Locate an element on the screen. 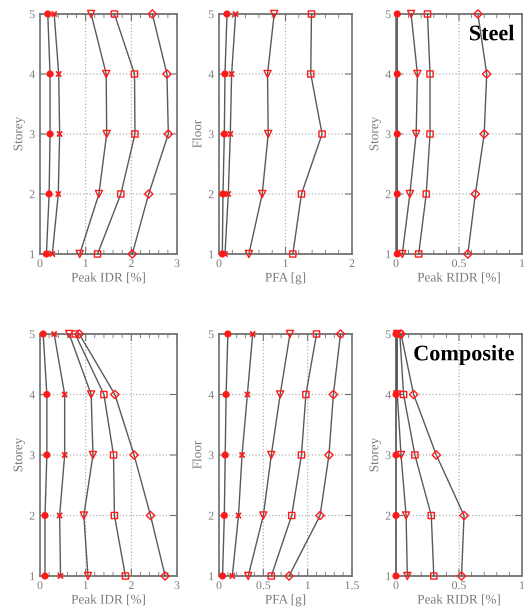 The image size is (532, 614). annotation: Composite is located at coordinates (464, 355).